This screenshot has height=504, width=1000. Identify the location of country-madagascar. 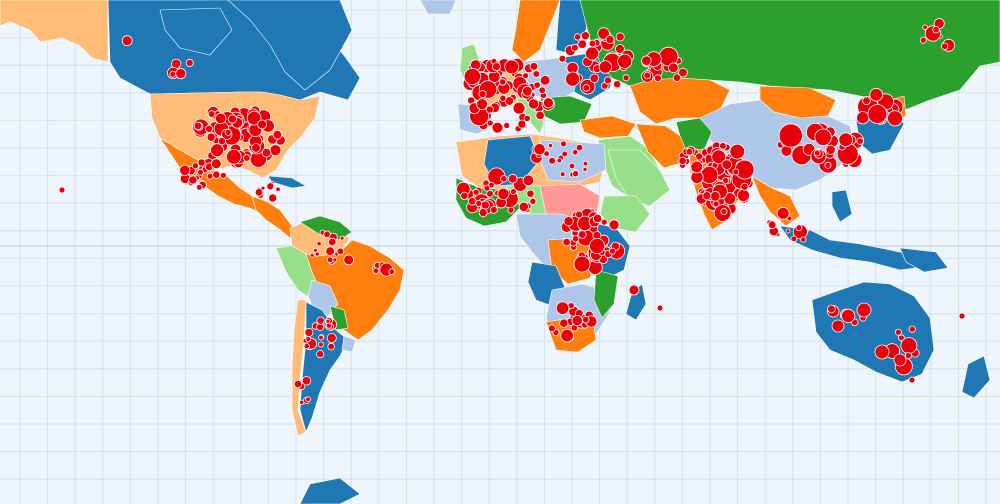
(636, 302).